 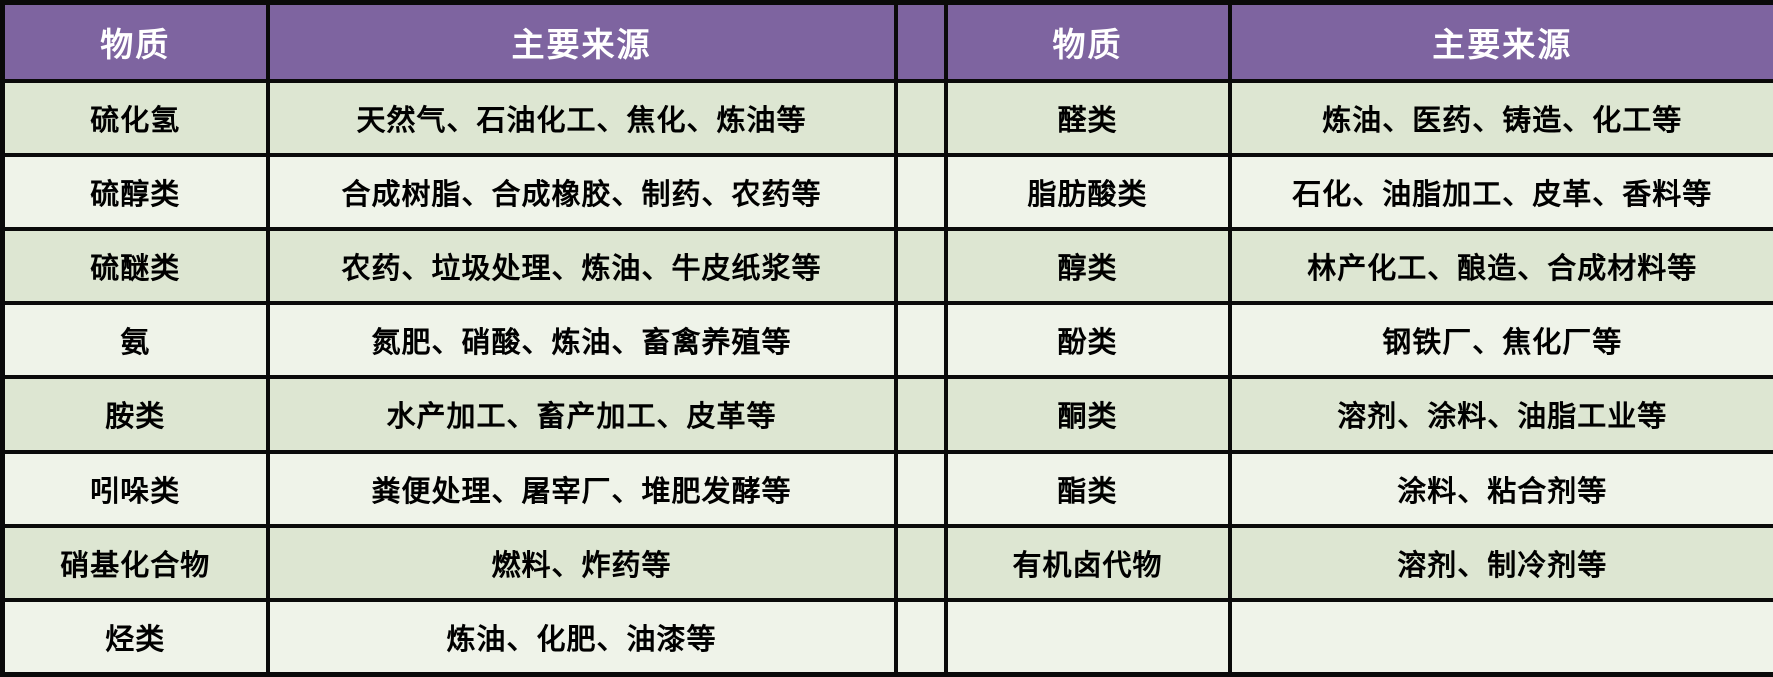 What do you see at coordinates (1087, 340) in the screenshot?
I see `substance-cell: 酚类` at bounding box center [1087, 340].